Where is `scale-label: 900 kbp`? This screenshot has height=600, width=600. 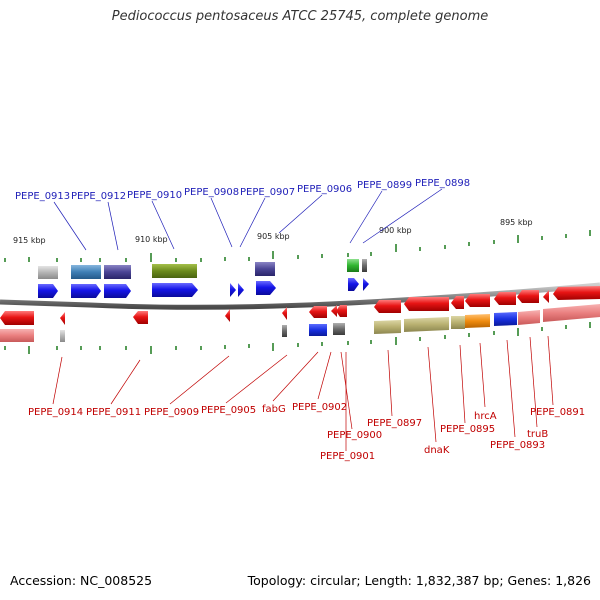
scale-label: 900 kbp is located at coordinates (395, 230).